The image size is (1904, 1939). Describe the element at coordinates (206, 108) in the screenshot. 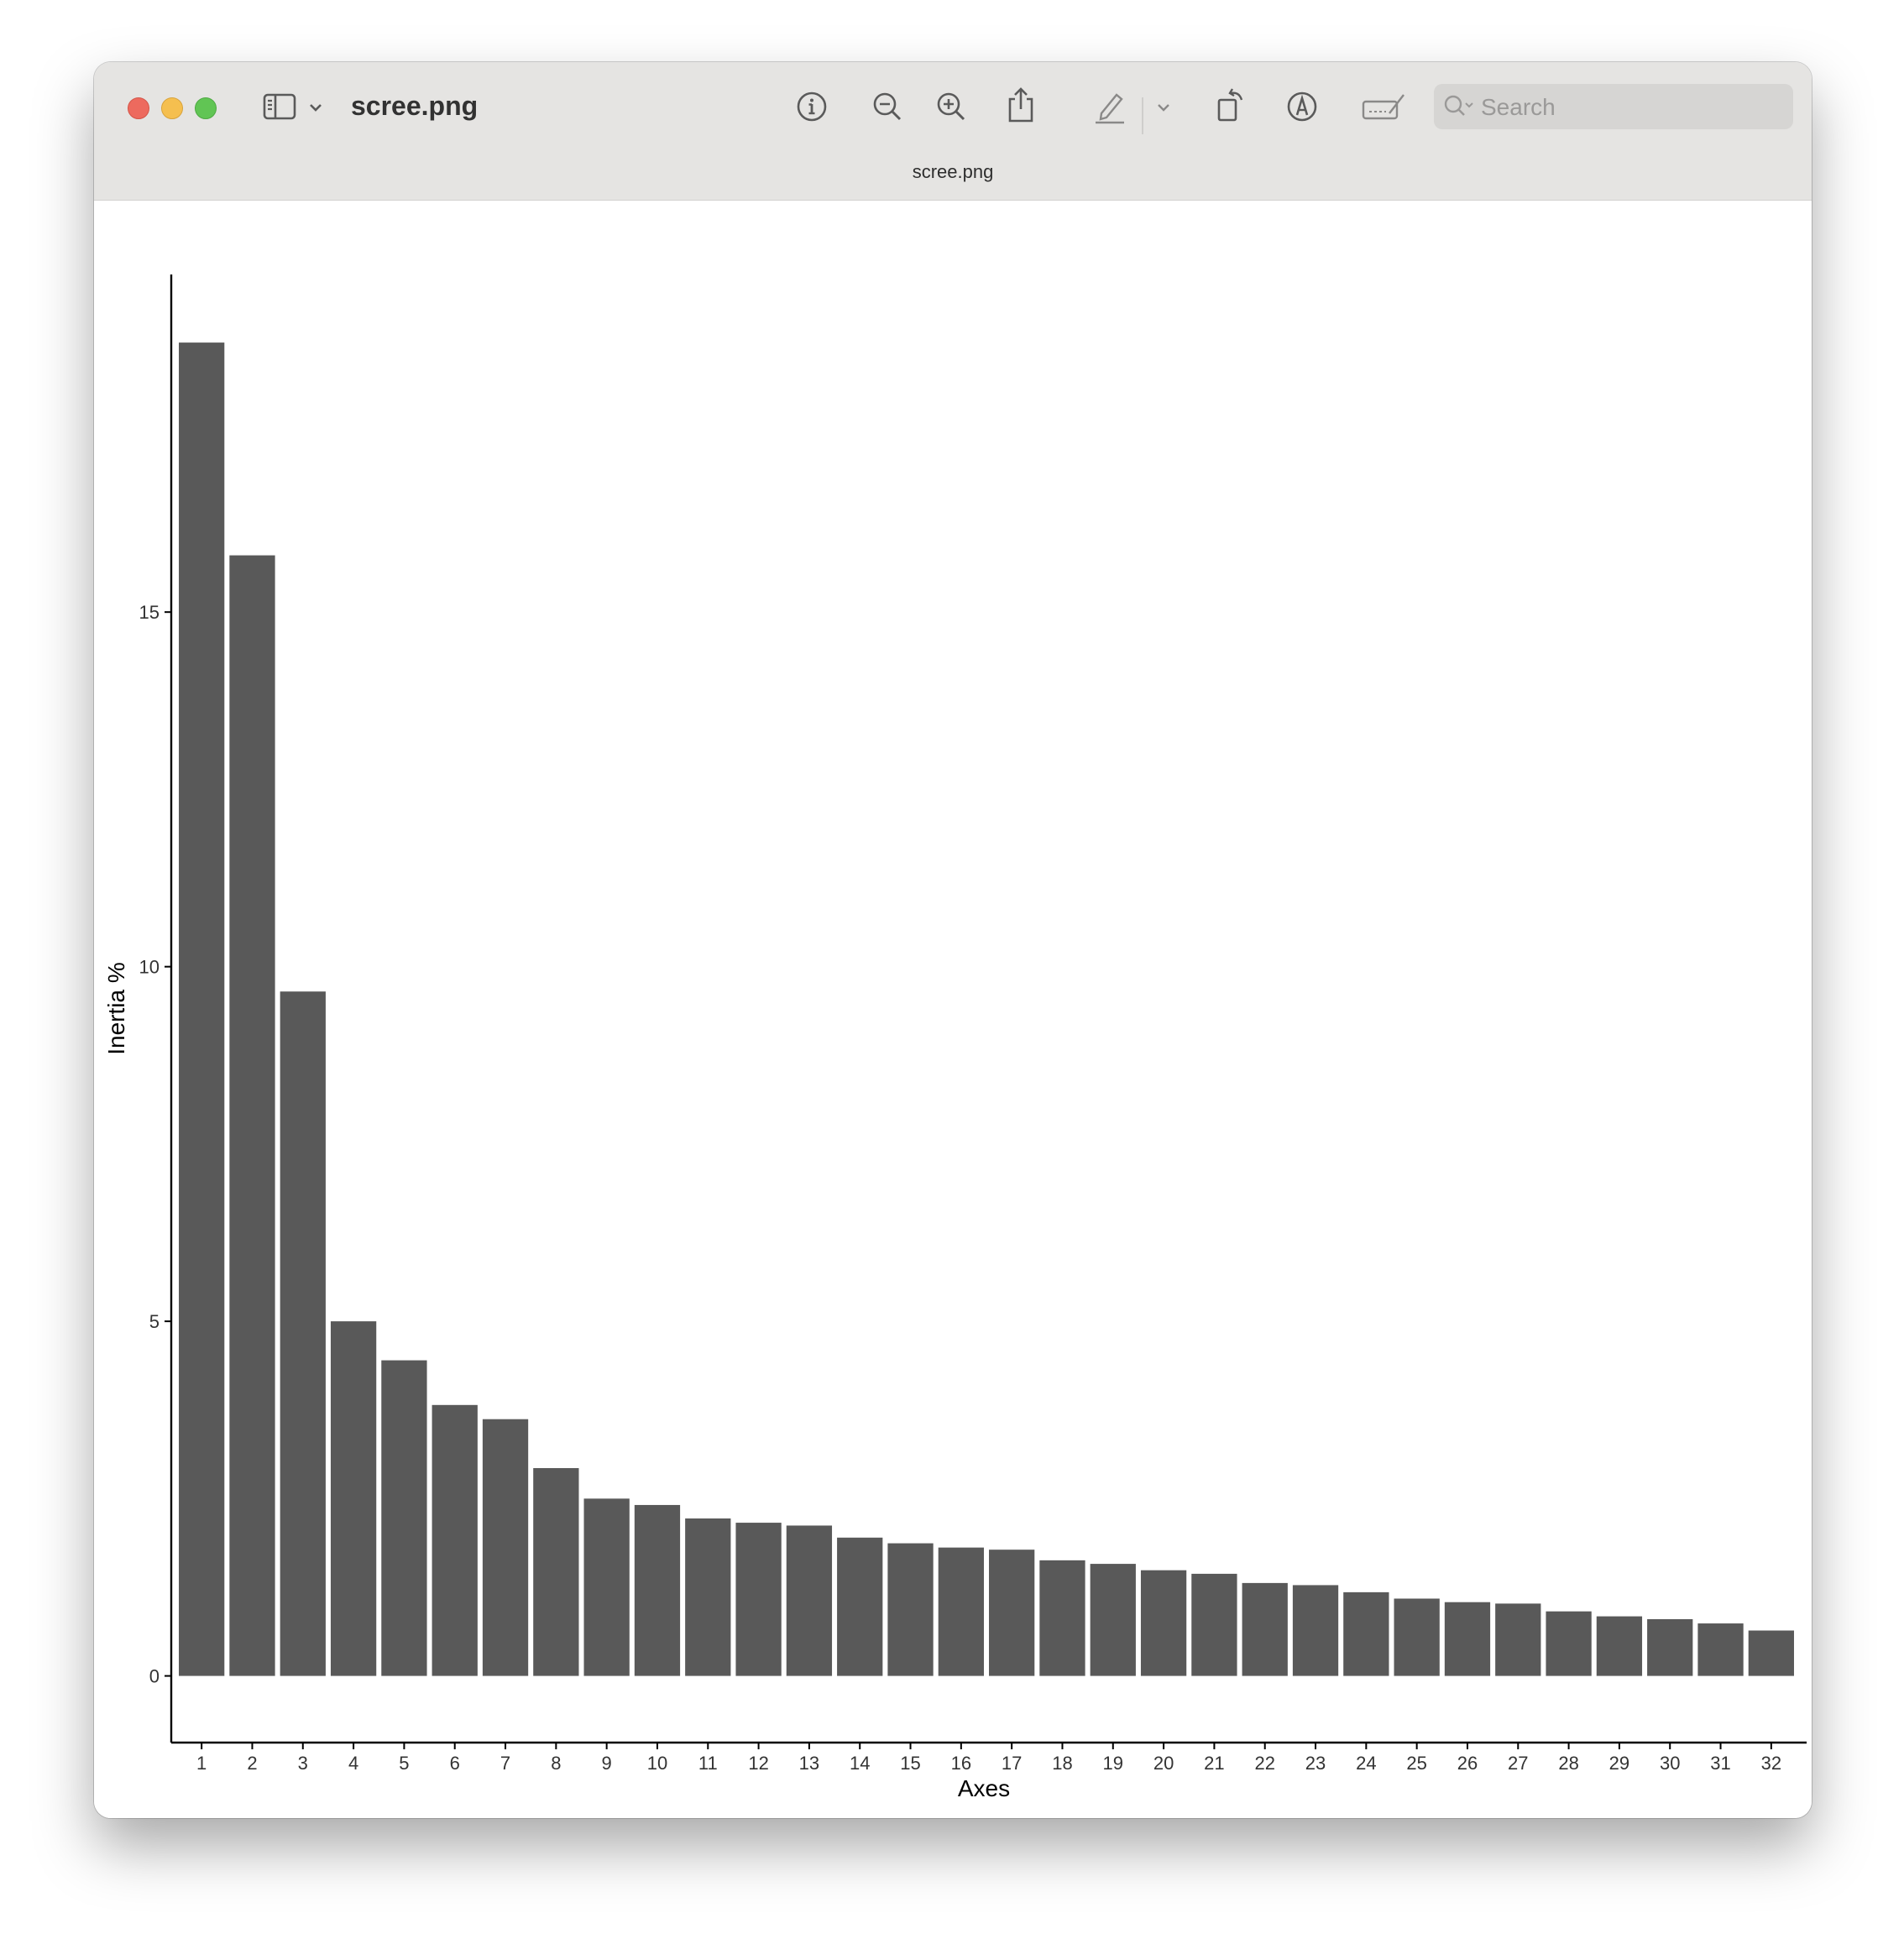

I see `maximize-window-button` at that location.